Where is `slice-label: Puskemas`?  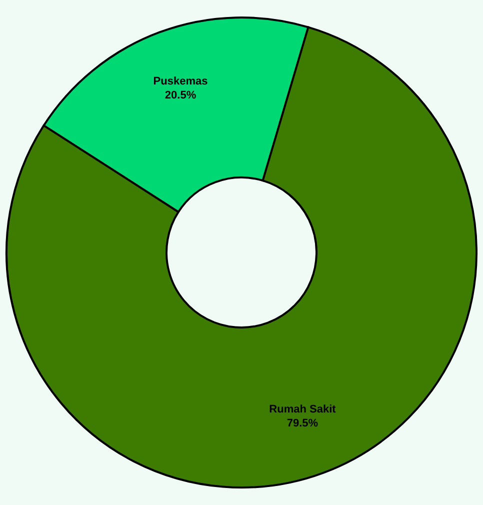
slice-label: Puskemas is located at coordinates (180, 81).